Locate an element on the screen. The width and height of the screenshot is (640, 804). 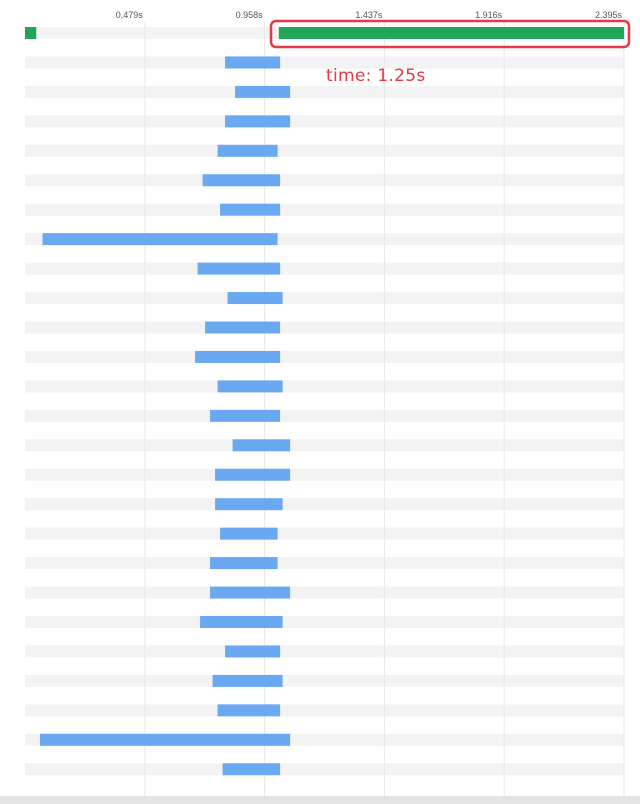
x-tick-label: 1.916s is located at coordinates (489, 15).